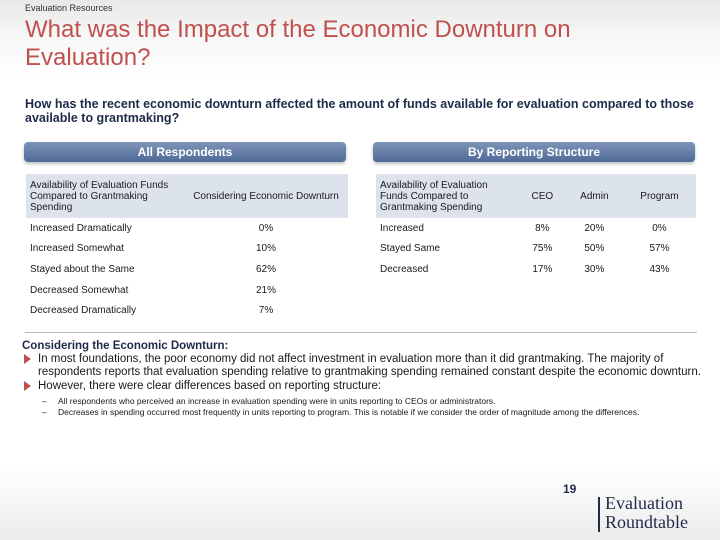 The image size is (720, 540). I want to click on cell-value: 43%, so click(659, 269).